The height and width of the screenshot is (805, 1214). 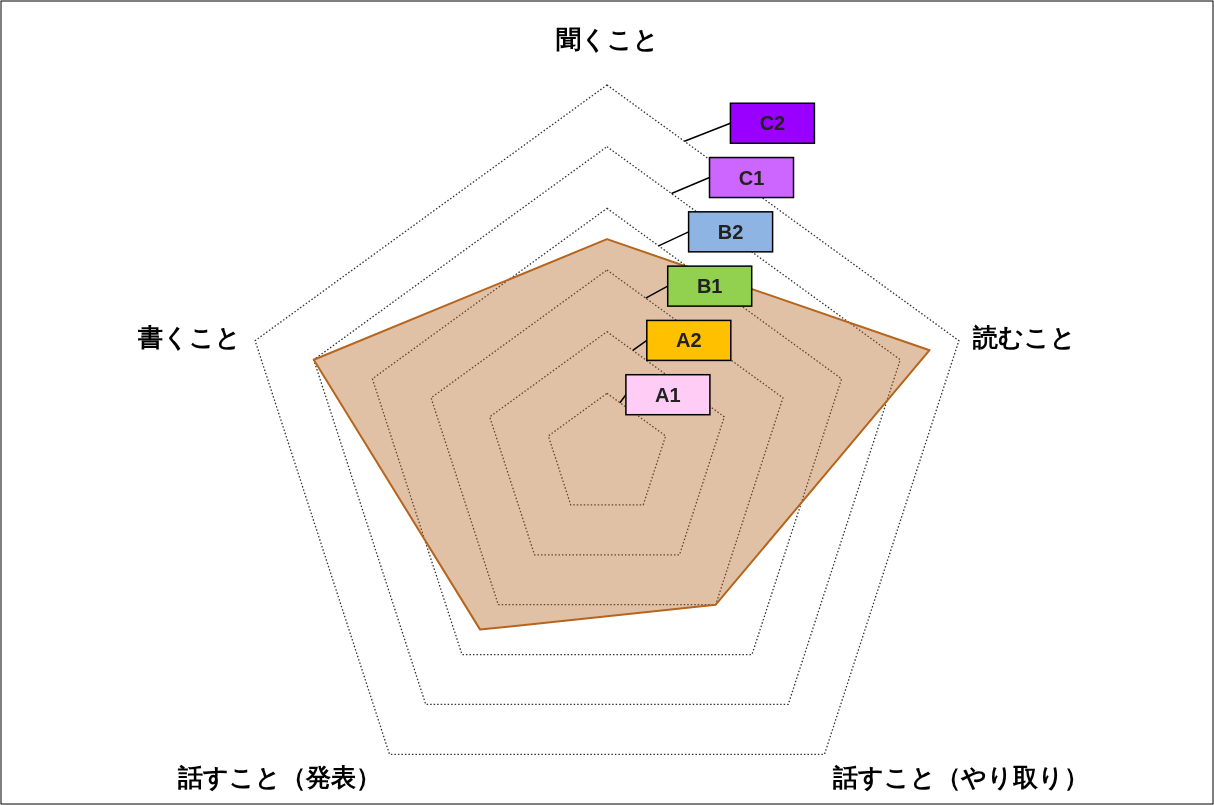 I want to click on y-tick-label: A1, so click(x=668, y=394).